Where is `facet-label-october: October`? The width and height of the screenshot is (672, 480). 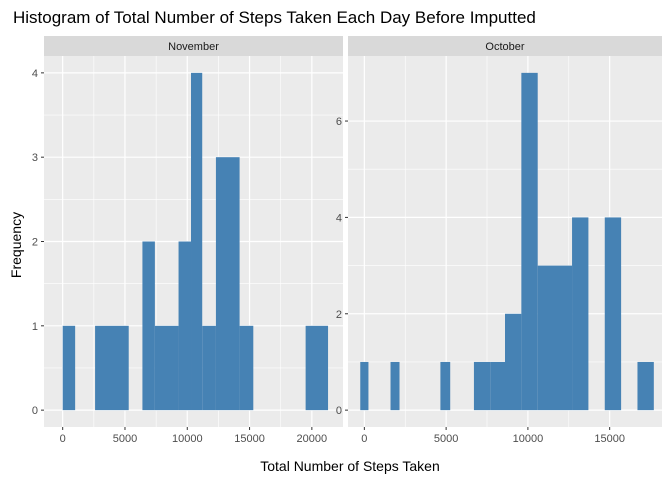
facet-label-october: October is located at coordinates (504, 47).